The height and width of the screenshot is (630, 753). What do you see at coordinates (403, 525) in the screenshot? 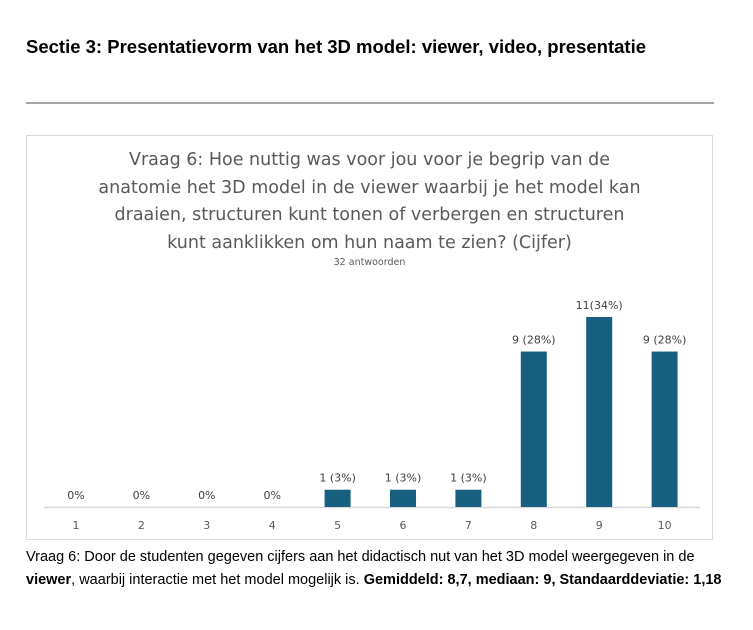
I see `x-tick-label: 6` at bounding box center [403, 525].